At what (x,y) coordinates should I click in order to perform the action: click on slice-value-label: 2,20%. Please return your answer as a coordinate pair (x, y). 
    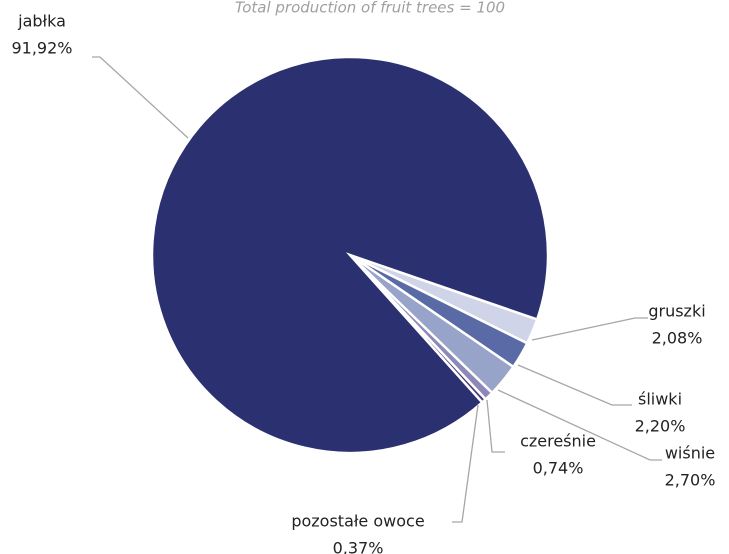
    Looking at the image, I should click on (660, 426).